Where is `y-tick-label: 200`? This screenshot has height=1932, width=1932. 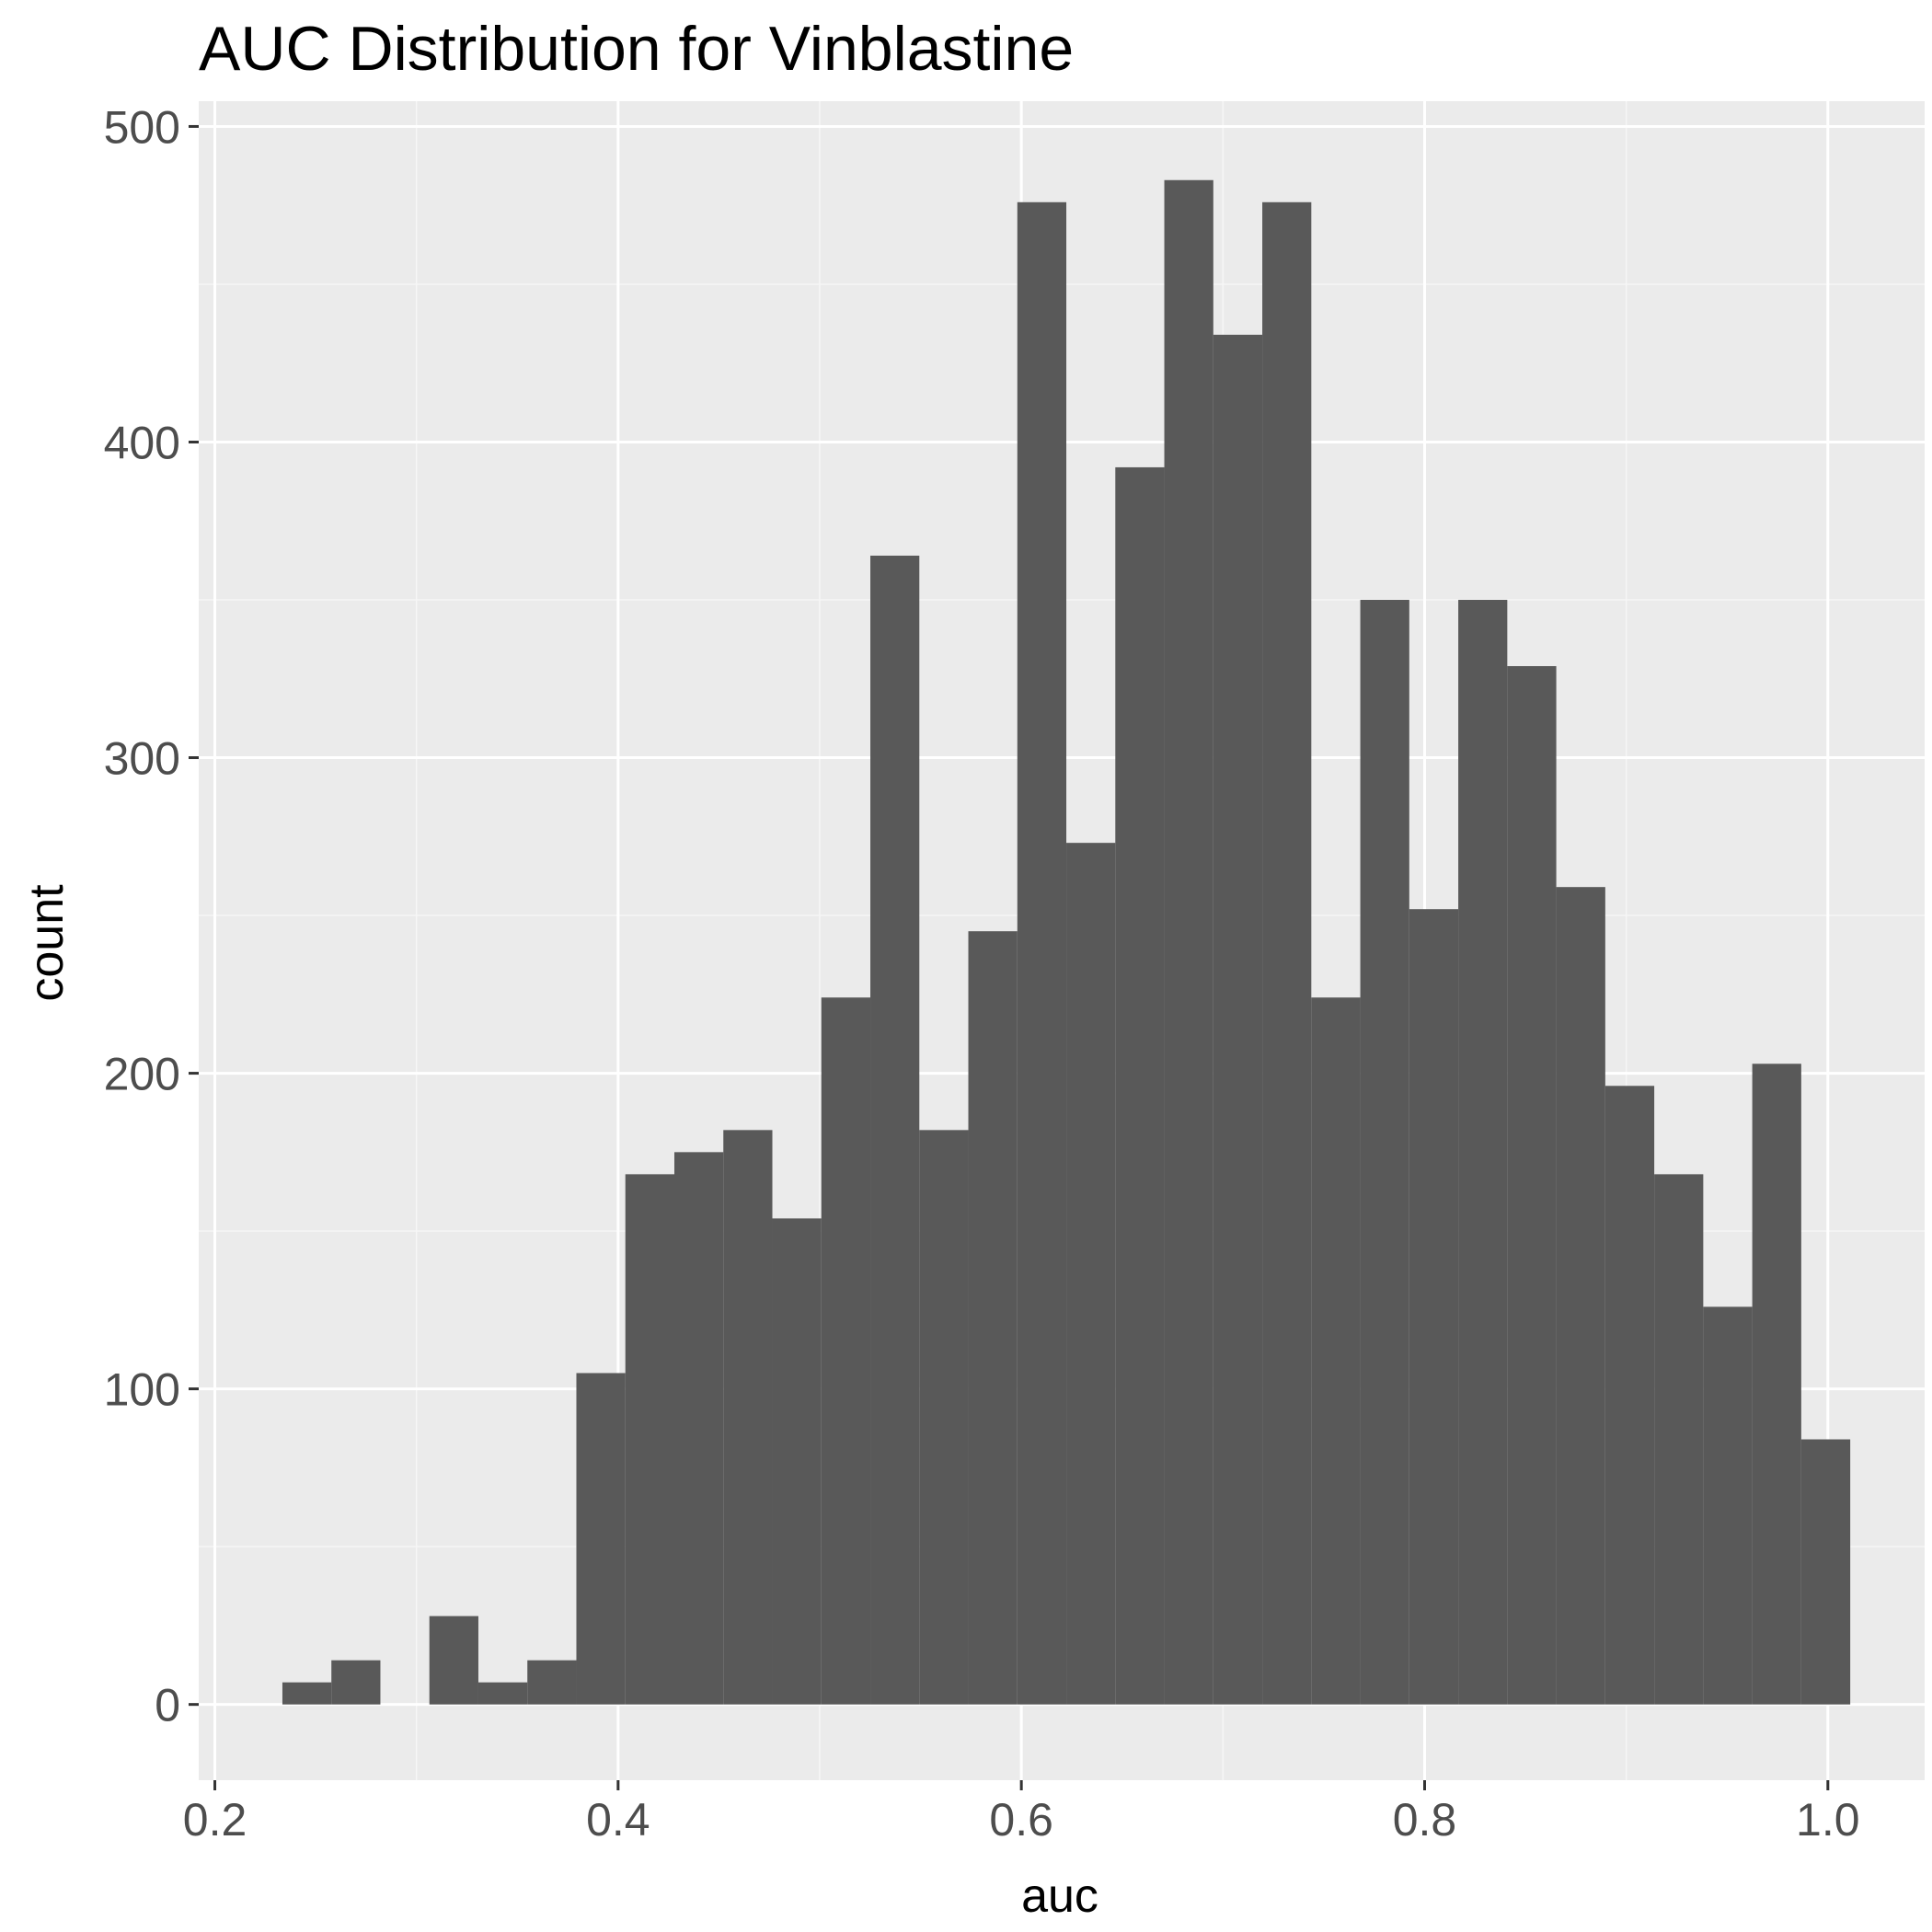
y-tick-label: 200 is located at coordinates (142, 1074).